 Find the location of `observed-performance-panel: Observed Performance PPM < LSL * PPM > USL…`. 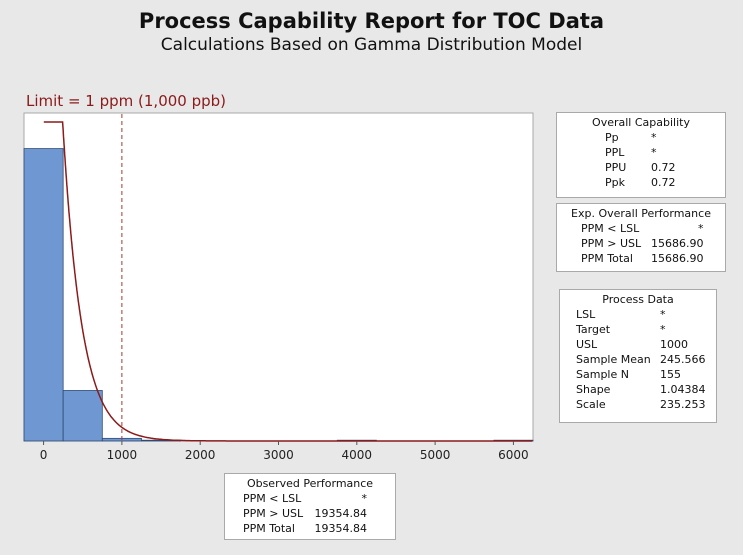

observed-performance-panel: Observed Performance PPM < LSL * PPM > USL… is located at coordinates (310, 506).